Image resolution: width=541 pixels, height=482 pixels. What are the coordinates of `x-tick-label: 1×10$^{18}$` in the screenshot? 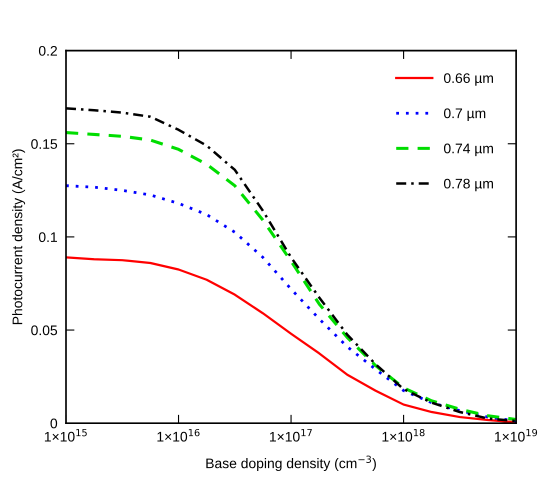 It's located at (403, 435).